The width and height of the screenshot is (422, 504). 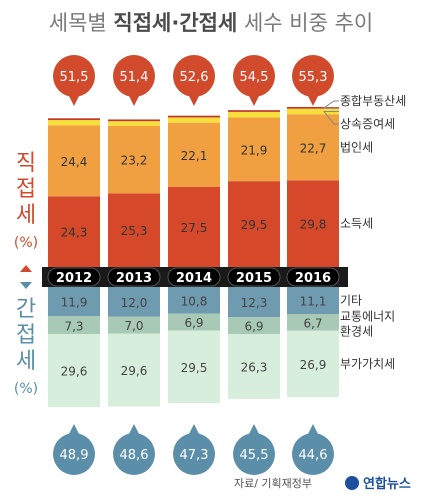 What do you see at coordinates (194, 278) in the screenshot?
I see `year-label: 2014` at bounding box center [194, 278].